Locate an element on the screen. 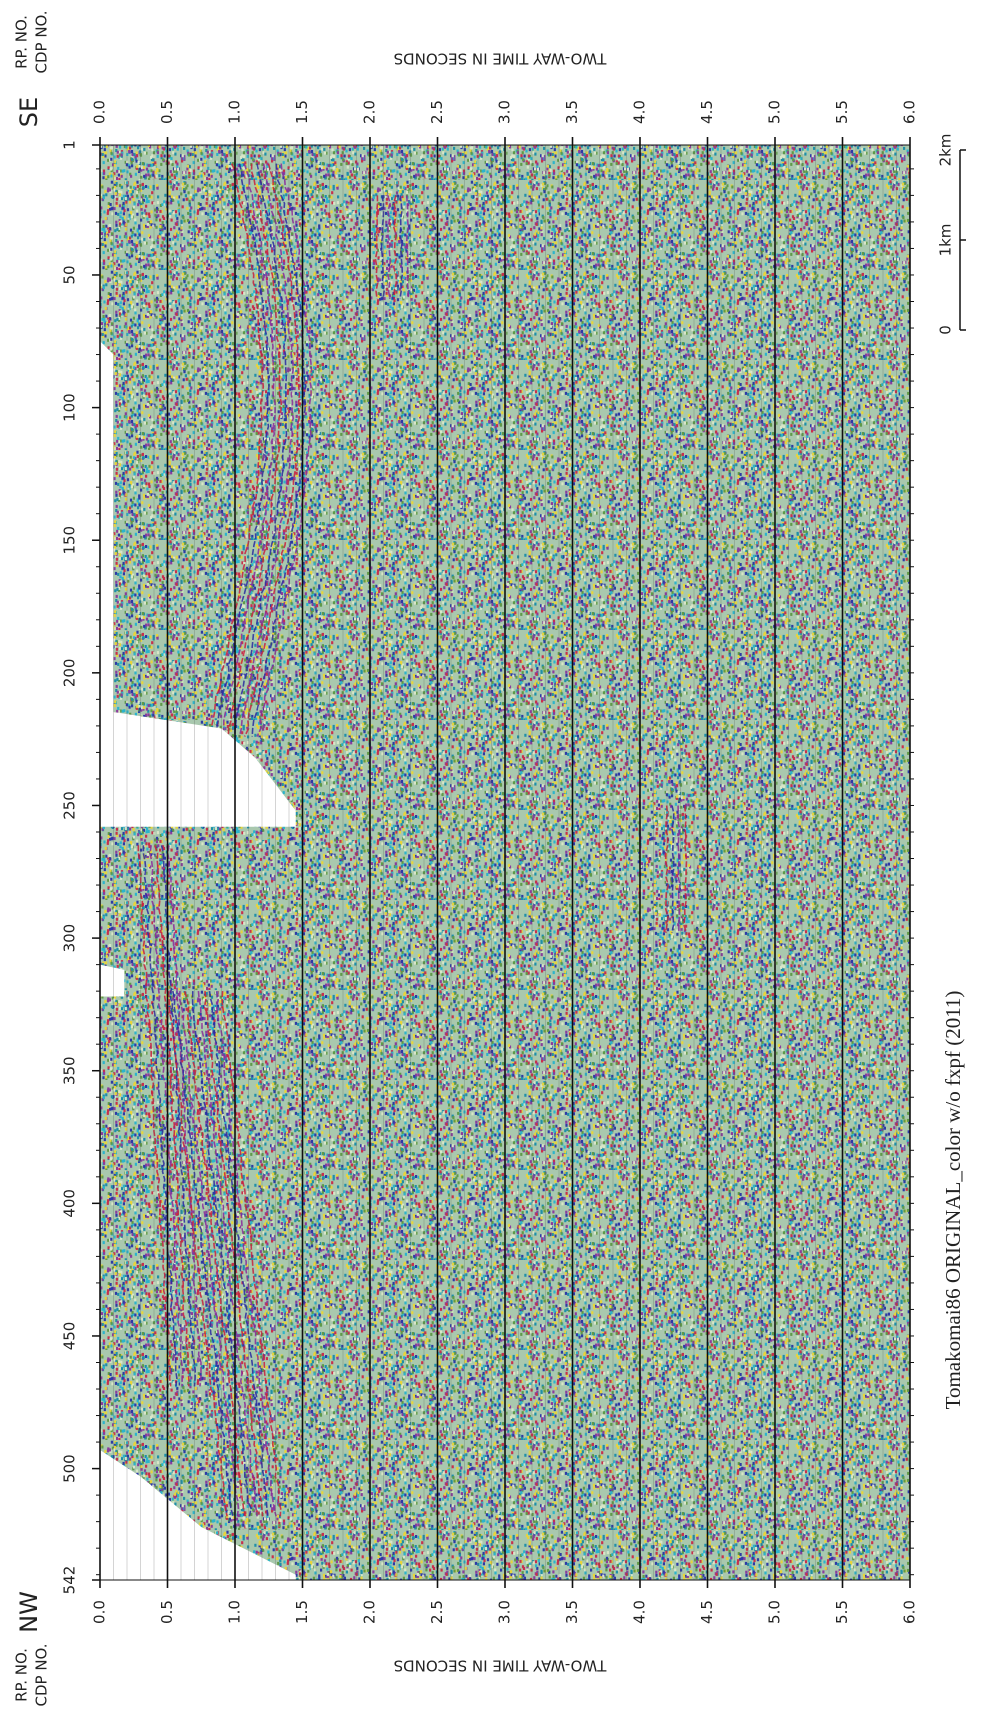  scale-label: 0 is located at coordinates (946, 330).